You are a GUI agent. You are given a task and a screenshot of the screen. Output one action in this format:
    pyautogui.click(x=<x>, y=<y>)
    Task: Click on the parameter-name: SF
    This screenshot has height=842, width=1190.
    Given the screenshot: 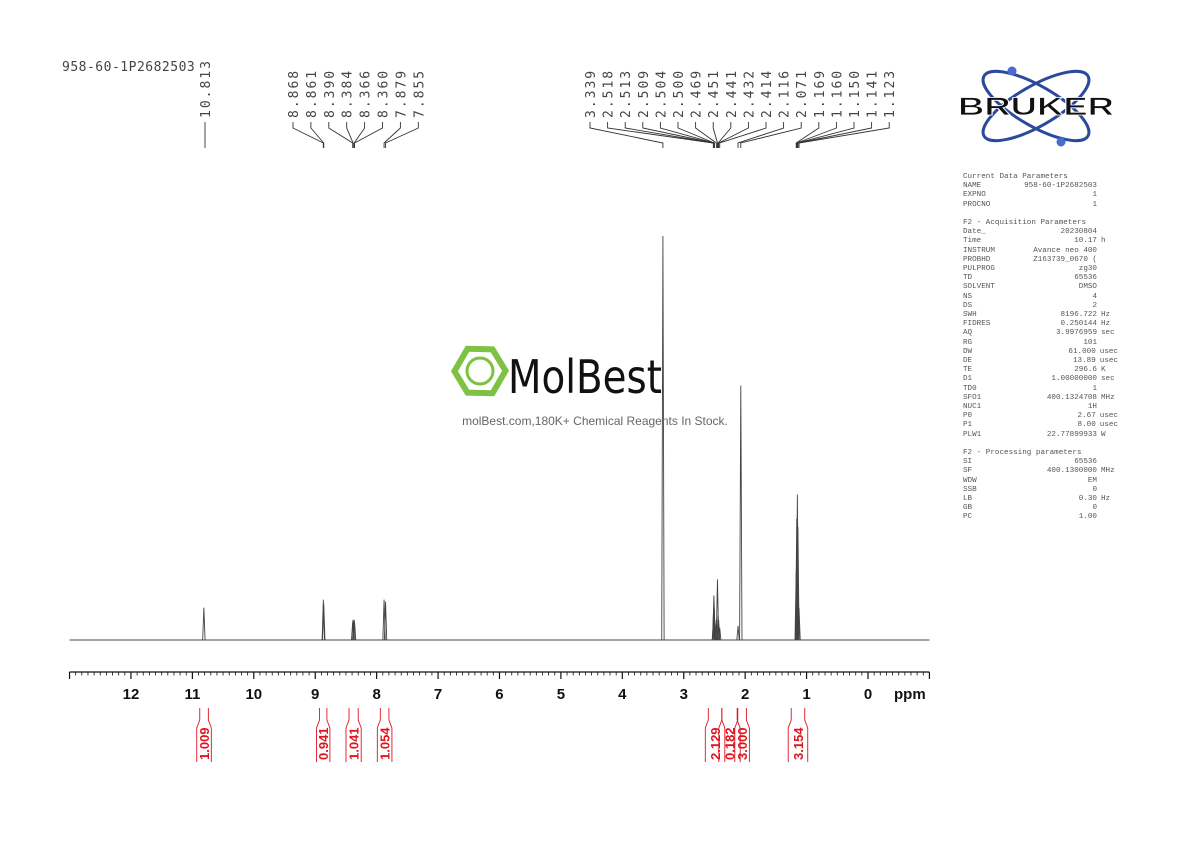 What is the action you would take?
    pyautogui.click(x=968, y=471)
    